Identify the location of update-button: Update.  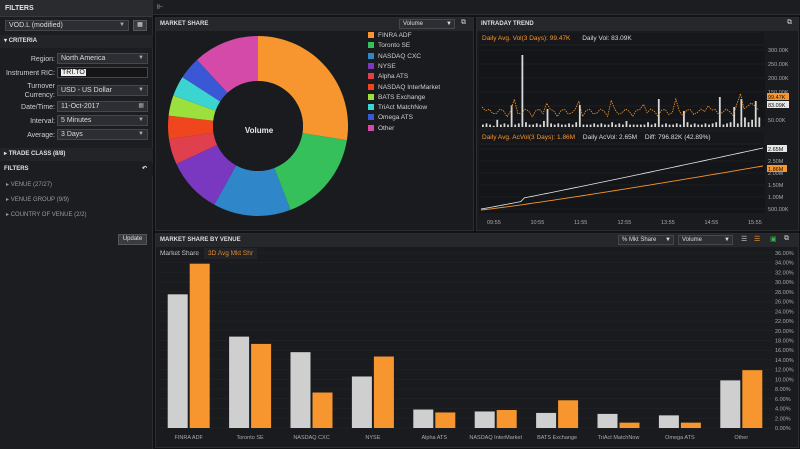
(132, 239).